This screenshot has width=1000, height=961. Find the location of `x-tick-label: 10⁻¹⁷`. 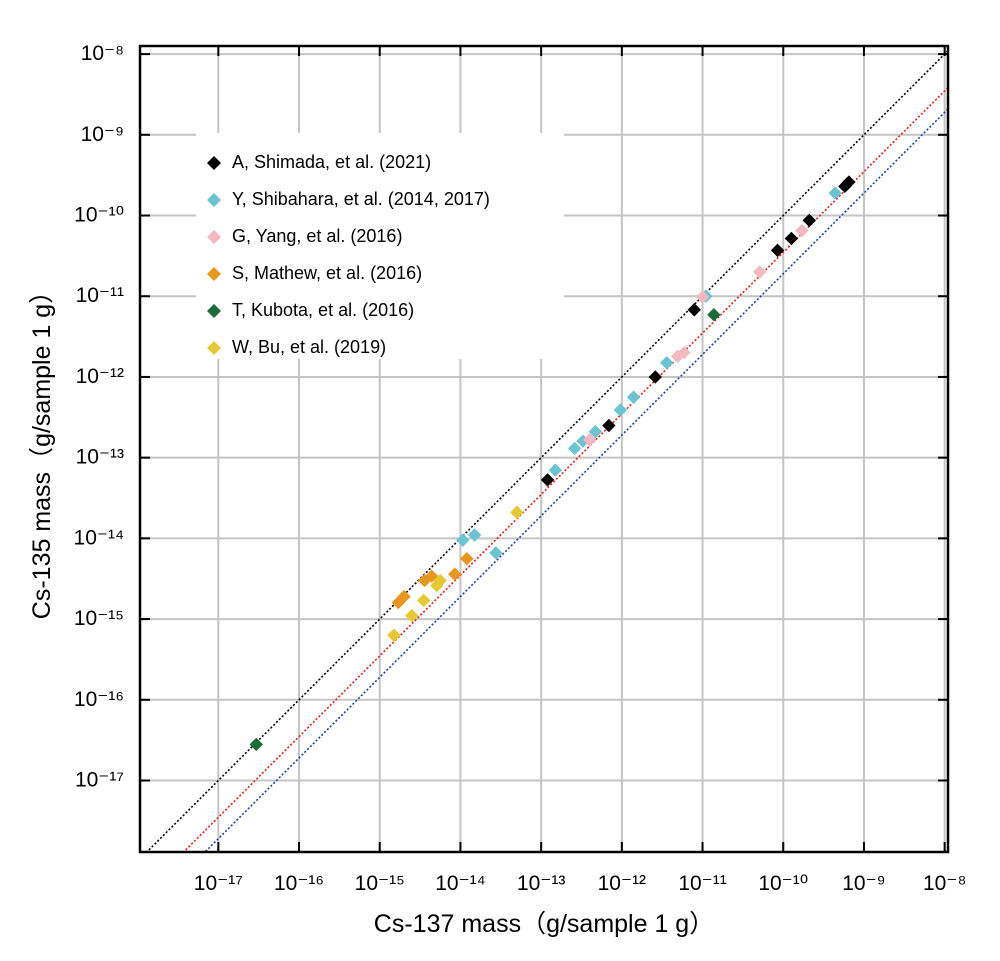

x-tick-label: 10⁻¹⁷ is located at coordinates (218, 883).